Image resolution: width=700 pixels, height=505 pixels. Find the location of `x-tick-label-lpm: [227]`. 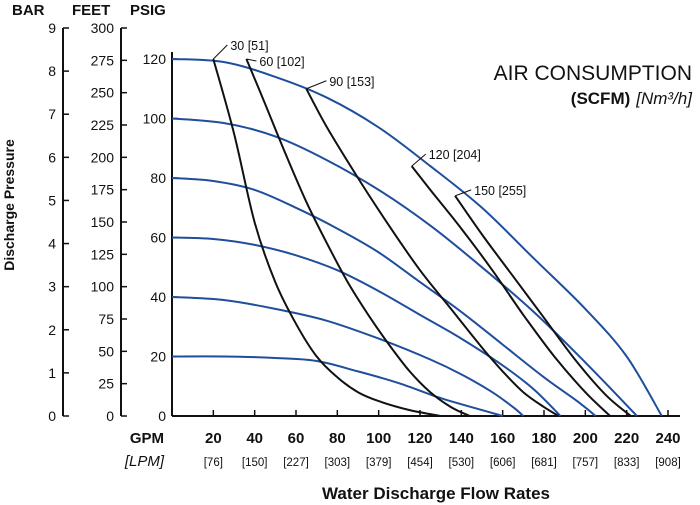

x-tick-label-lpm: [227] is located at coordinates (296, 463).